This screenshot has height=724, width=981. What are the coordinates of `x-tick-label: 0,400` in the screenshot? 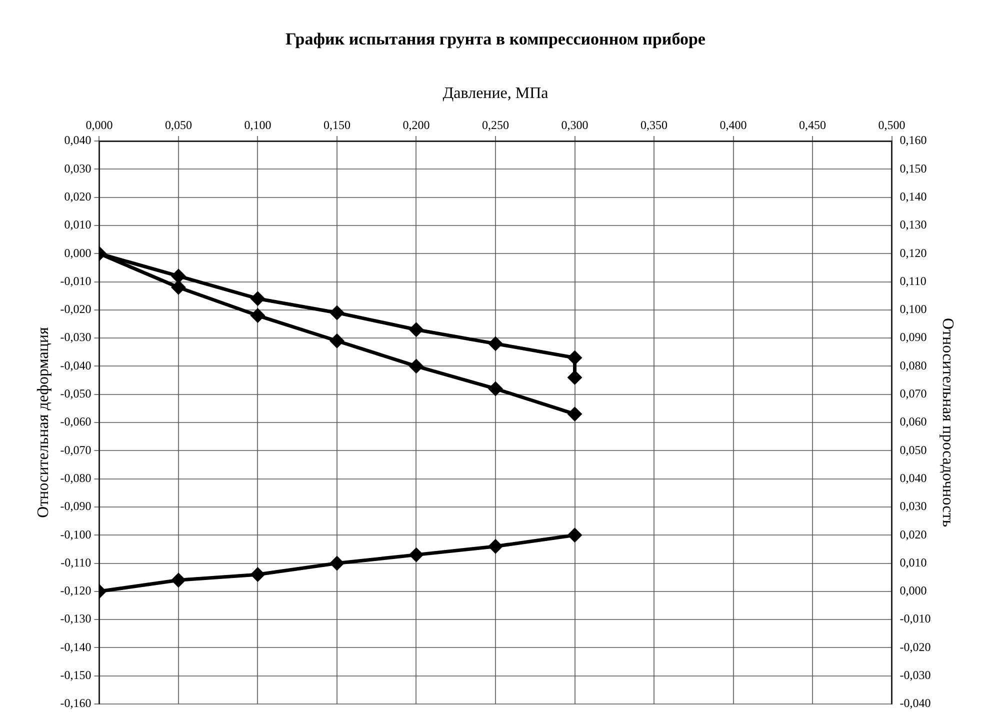 It's located at (733, 125).